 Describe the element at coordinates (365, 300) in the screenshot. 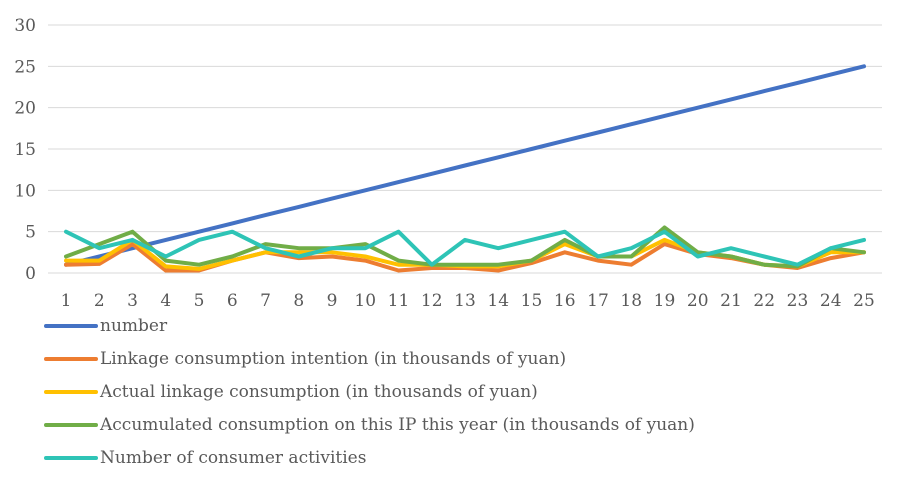

I see `x-tick-label: 10` at that location.